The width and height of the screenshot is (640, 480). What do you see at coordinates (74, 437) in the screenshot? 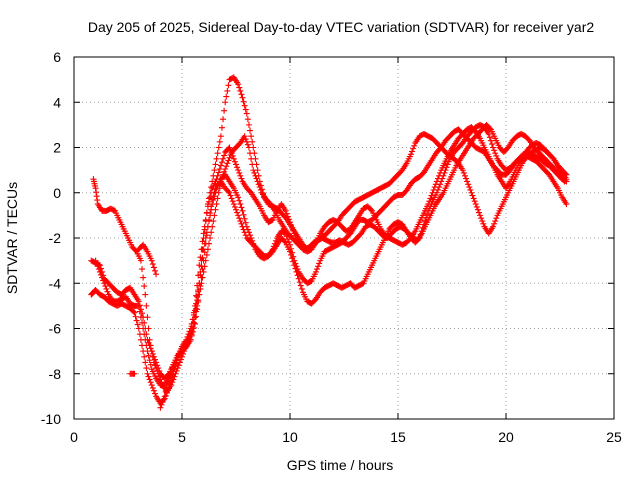
I see `x-tick-label: 0` at bounding box center [74, 437].